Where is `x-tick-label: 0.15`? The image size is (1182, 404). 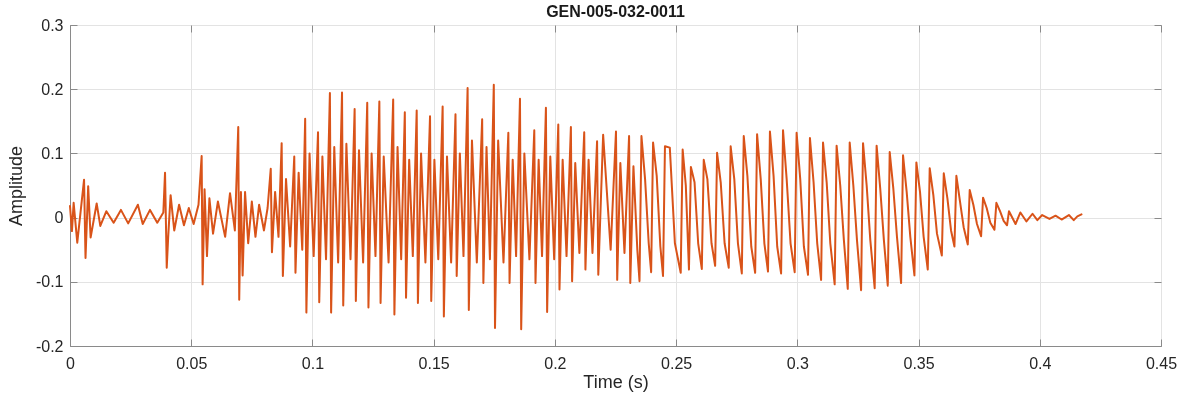 x-tick-label: 0.15 is located at coordinates (434, 363).